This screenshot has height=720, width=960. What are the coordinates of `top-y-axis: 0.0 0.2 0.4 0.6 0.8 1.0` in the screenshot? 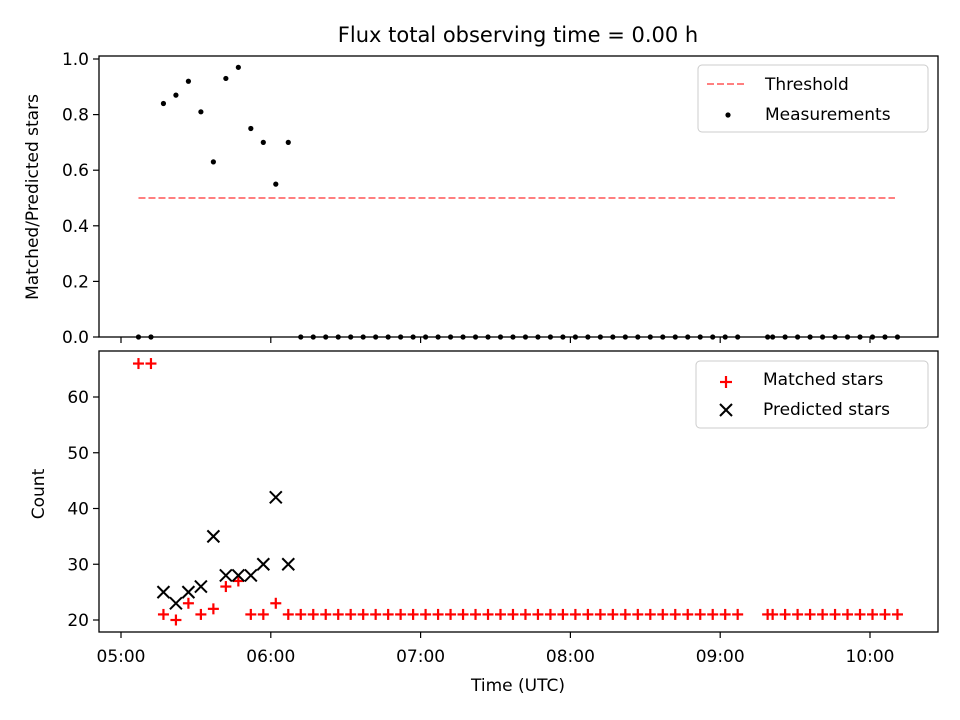 It's located at (80, 199).